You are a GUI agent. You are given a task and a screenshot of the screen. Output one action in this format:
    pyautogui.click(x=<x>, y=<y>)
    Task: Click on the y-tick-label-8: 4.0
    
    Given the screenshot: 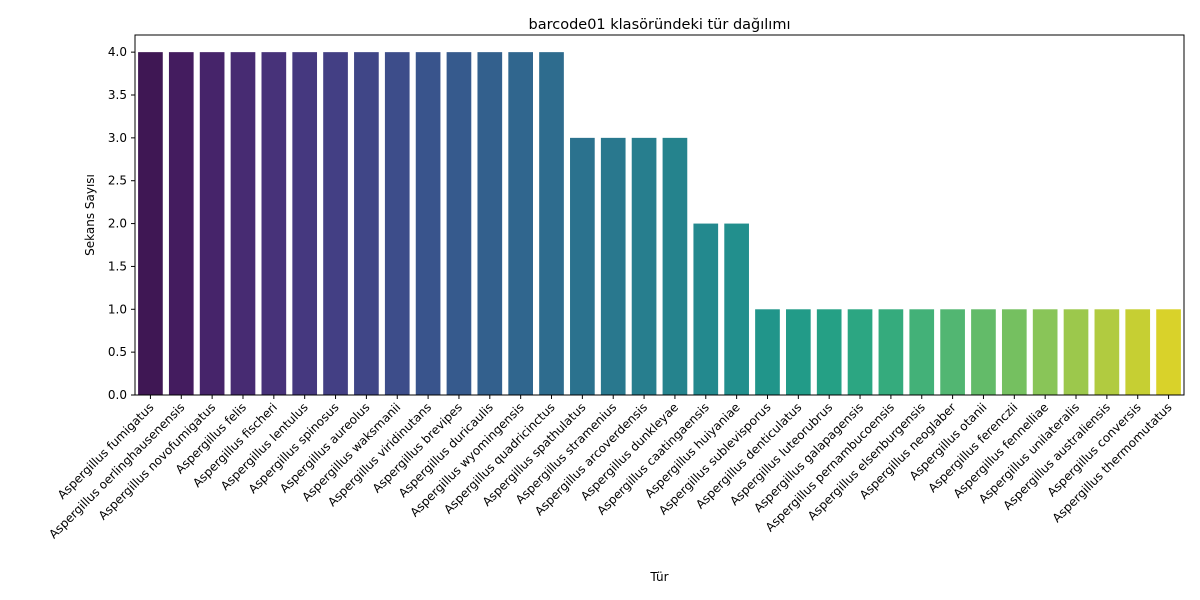 What is the action you would take?
    pyautogui.click(x=117, y=52)
    